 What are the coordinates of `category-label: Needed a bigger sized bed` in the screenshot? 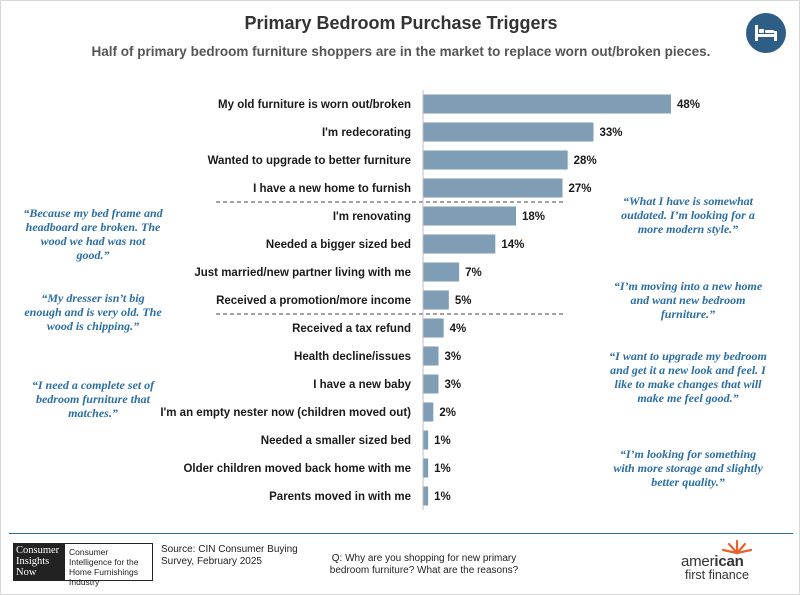 It's located at (338, 245).